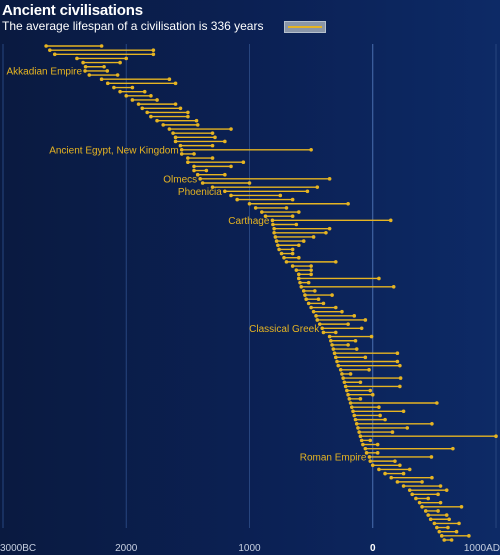 The width and height of the screenshot is (500, 555). I want to click on civilisation-annotation: Roman Empire, so click(333, 457).